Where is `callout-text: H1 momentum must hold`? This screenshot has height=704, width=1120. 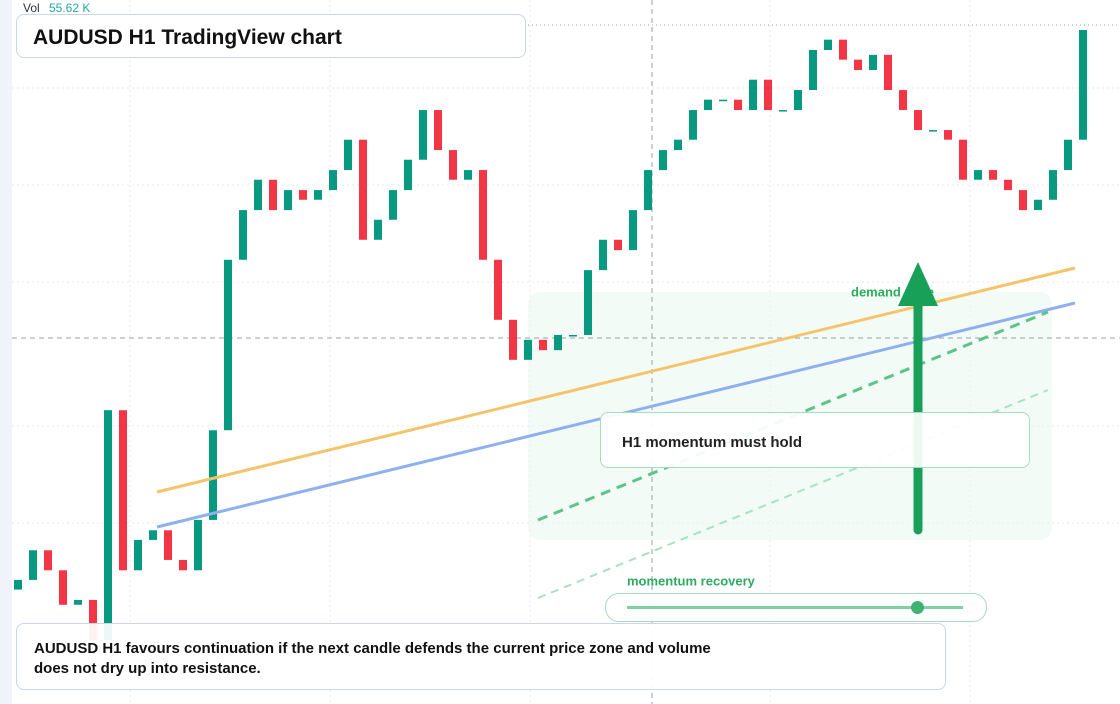 callout-text: H1 momentum must hold is located at coordinates (712, 442).